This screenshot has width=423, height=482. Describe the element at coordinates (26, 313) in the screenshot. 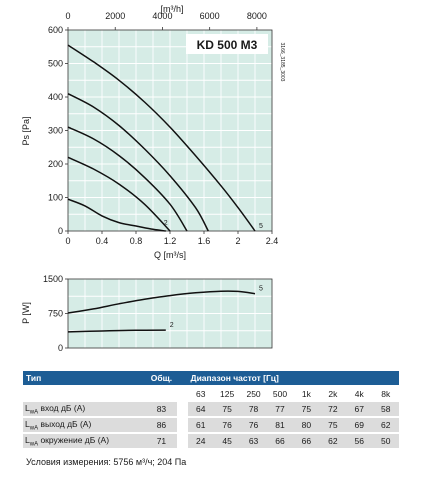

I see `y-axis-label: P [W]` at that location.